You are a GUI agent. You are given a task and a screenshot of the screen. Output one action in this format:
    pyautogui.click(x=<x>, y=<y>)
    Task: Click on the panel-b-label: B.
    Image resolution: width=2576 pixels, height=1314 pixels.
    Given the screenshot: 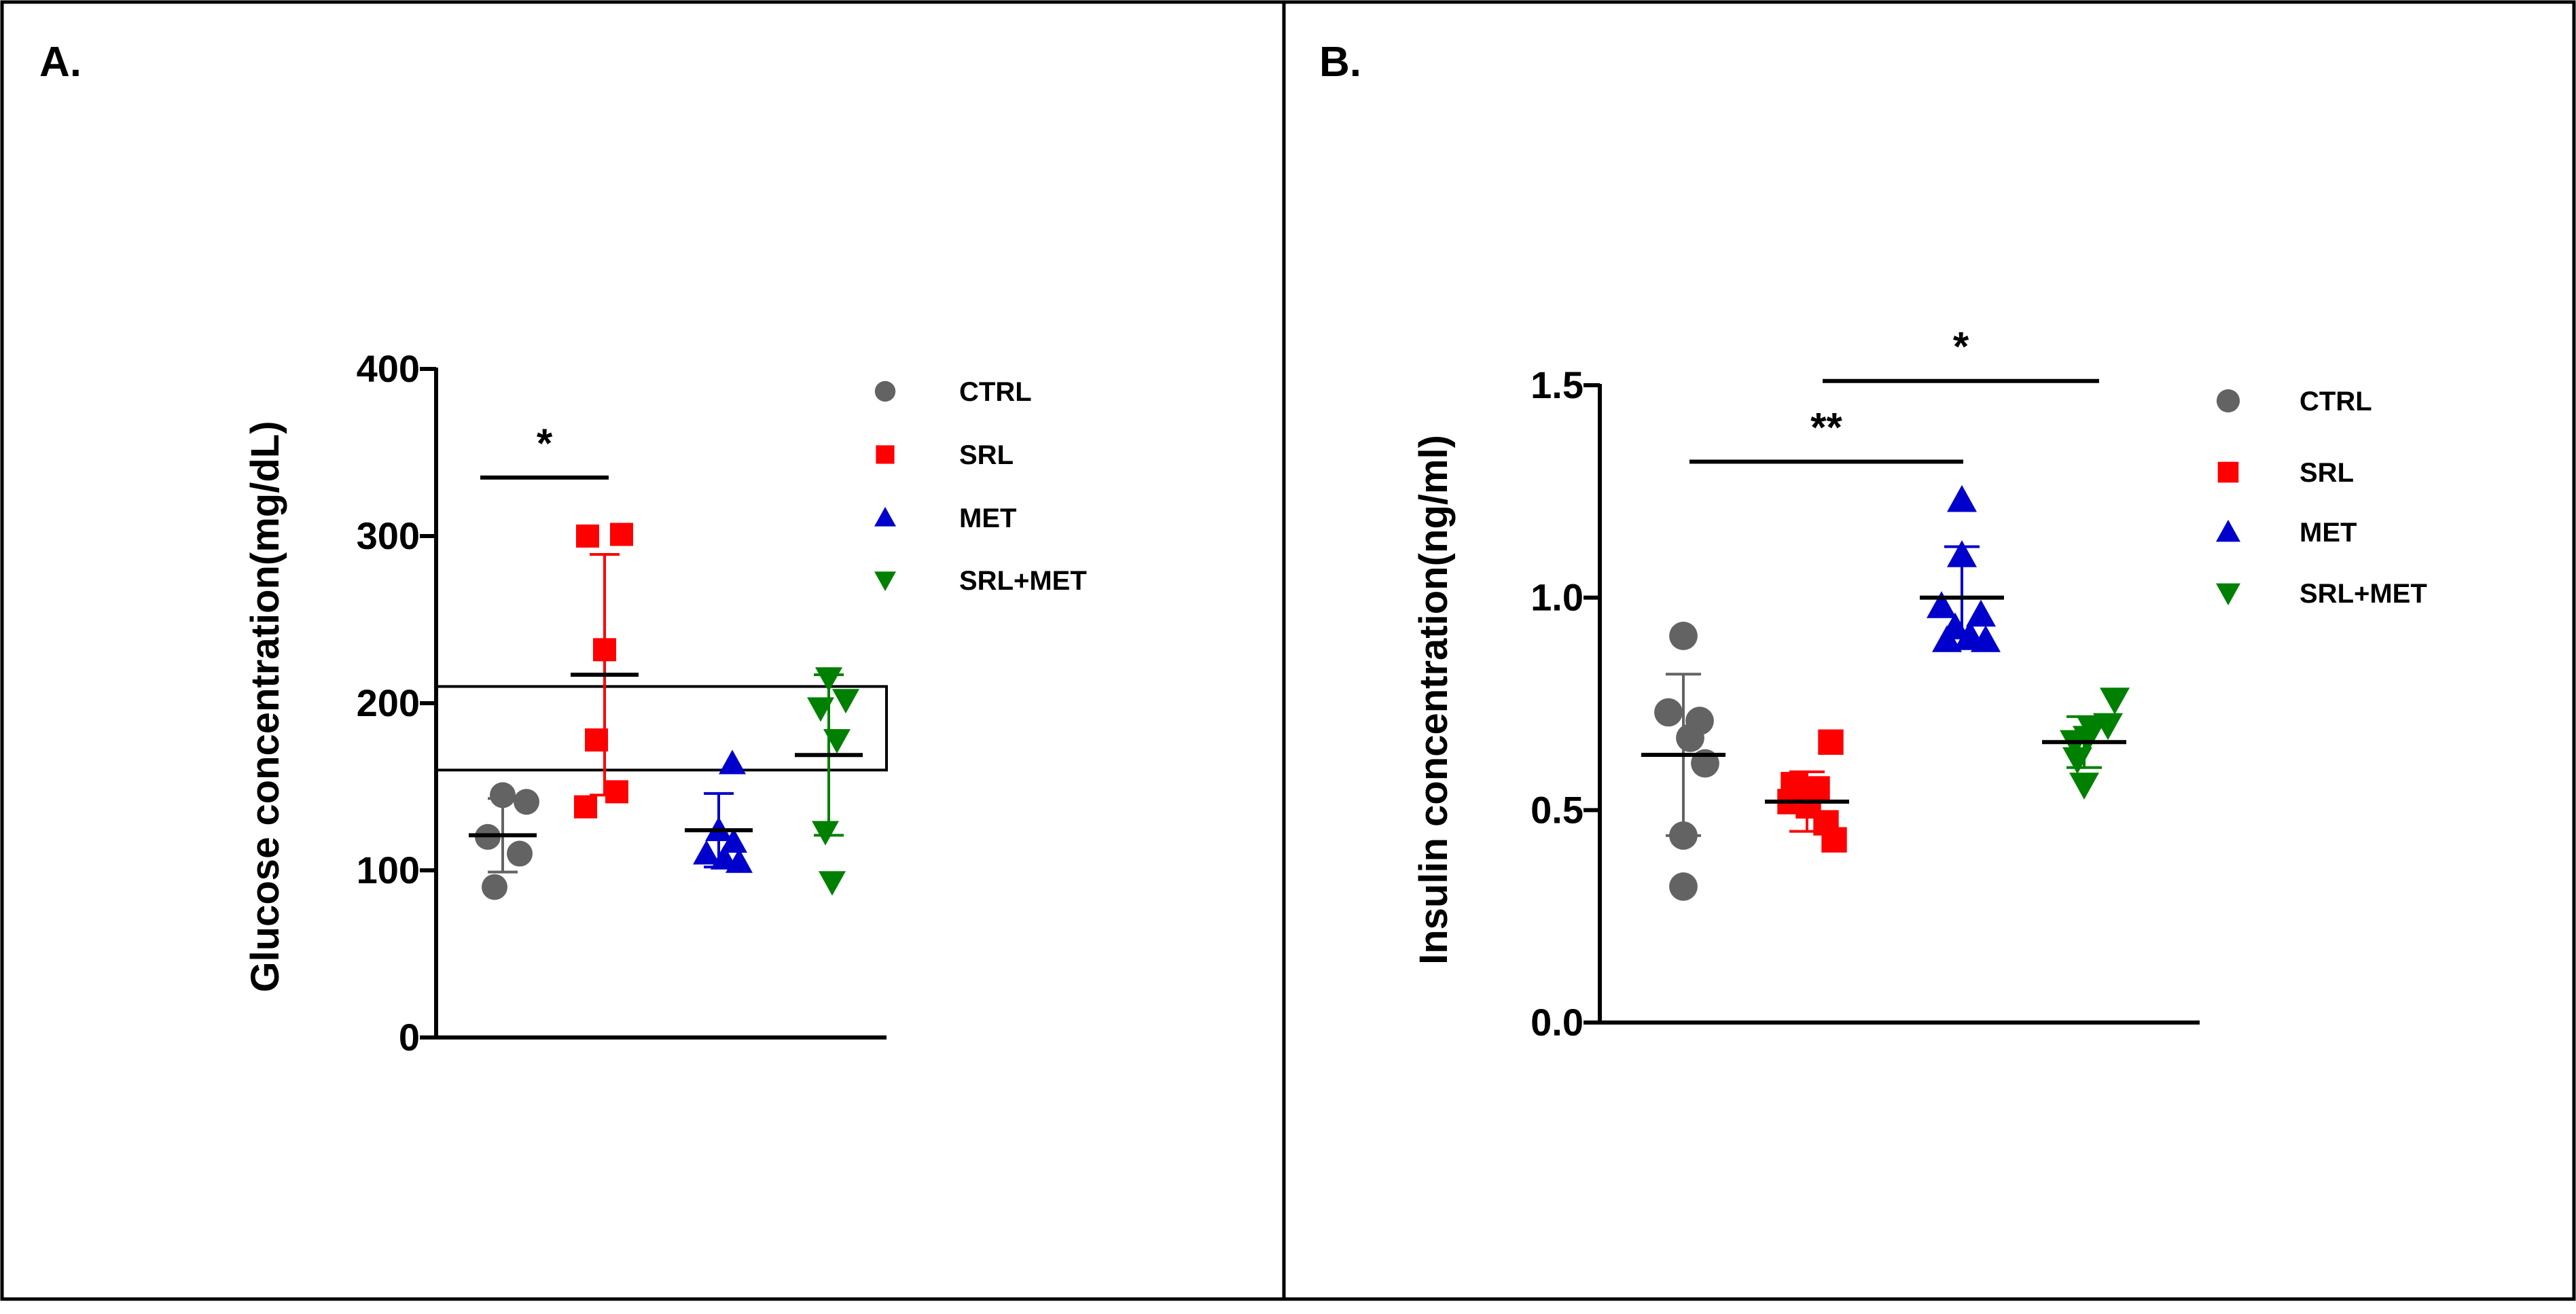 What is the action you would take?
    pyautogui.click(x=1340, y=62)
    